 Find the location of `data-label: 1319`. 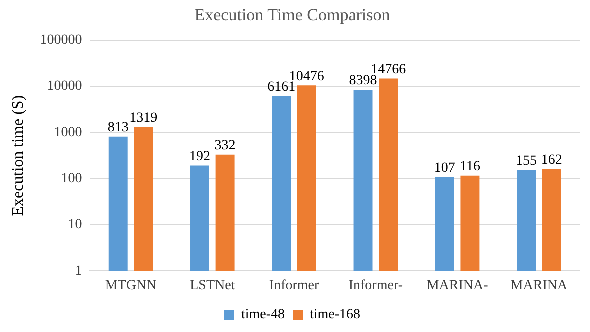

data-label: 1319 is located at coordinates (144, 118).